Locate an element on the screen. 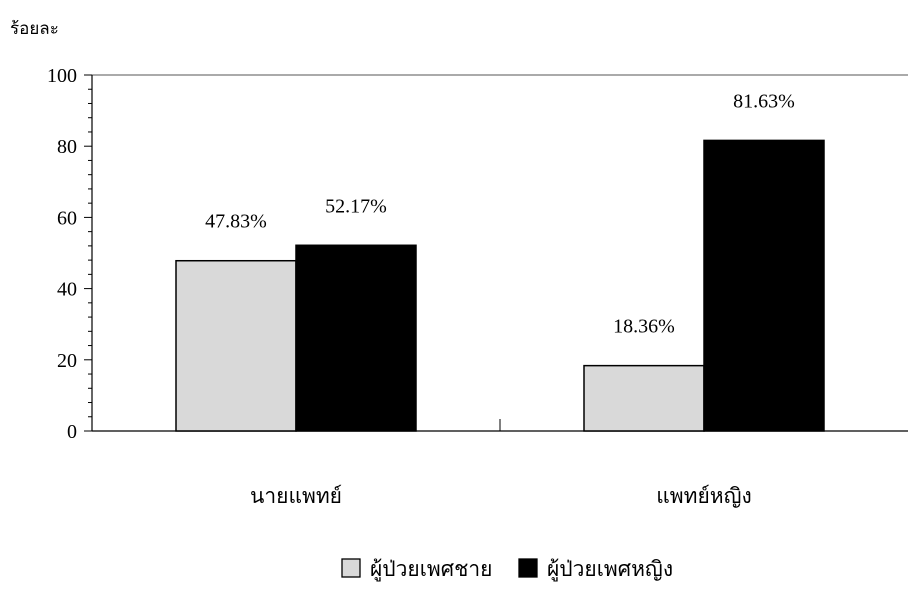  category-label: นายแพทย์ is located at coordinates (296, 496).